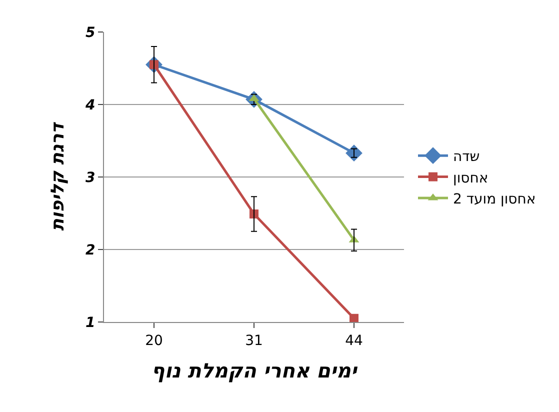 The width and height of the screenshot is (559, 412). What do you see at coordinates (354, 153) in the screenshot?
I see `point` at bounding box center [354, 153].